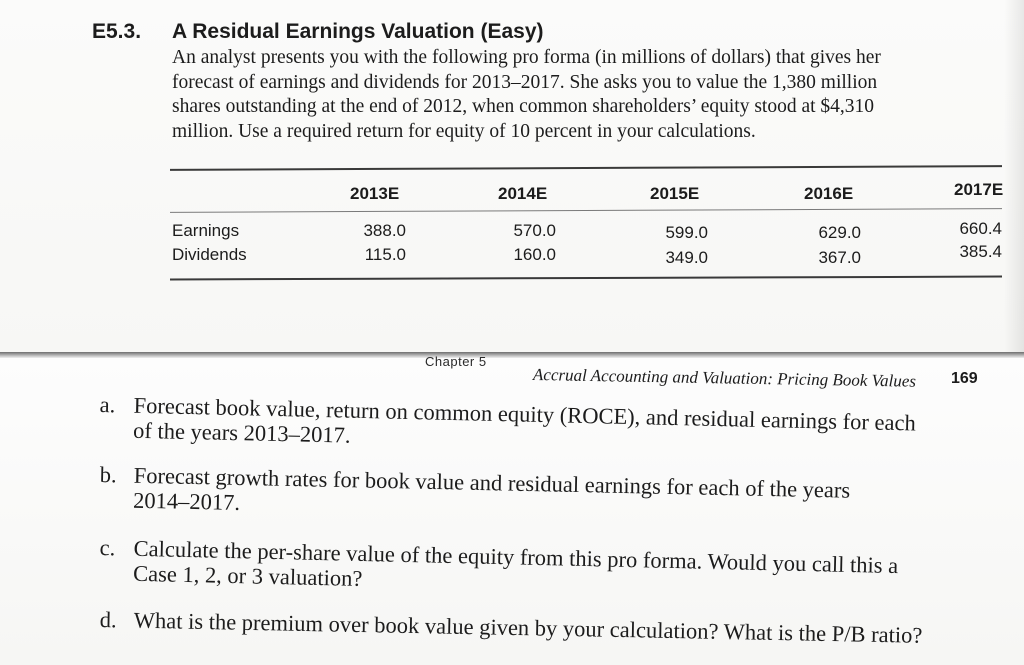 This screenshot has width=1024, height=665. I want to click on question-marker: b., so click(108, 475).